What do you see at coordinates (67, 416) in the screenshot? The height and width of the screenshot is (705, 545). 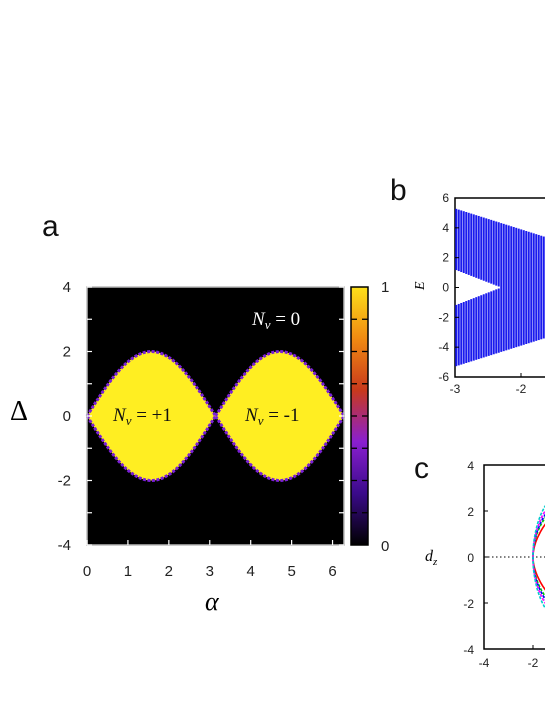 I see `y-tick-label: 0` at bounding box center [67, 416].